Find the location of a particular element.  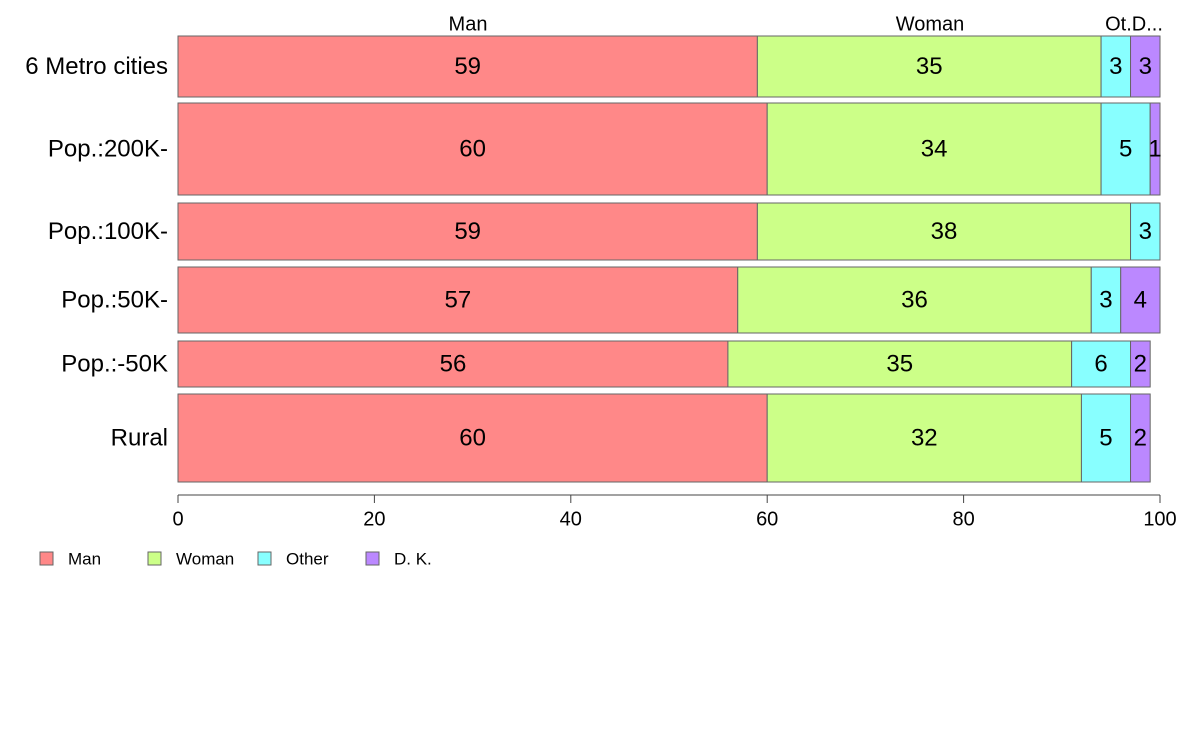

legend-label: Man is located at coordinates (84, 558).